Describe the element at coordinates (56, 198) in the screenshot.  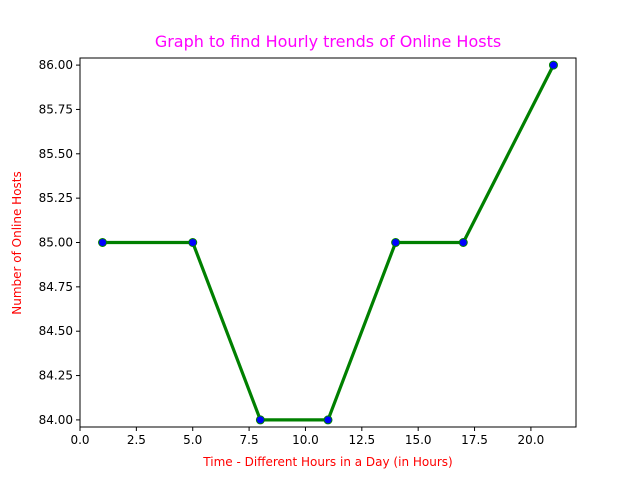
I see `y-tick-label: 85.25` at that location.